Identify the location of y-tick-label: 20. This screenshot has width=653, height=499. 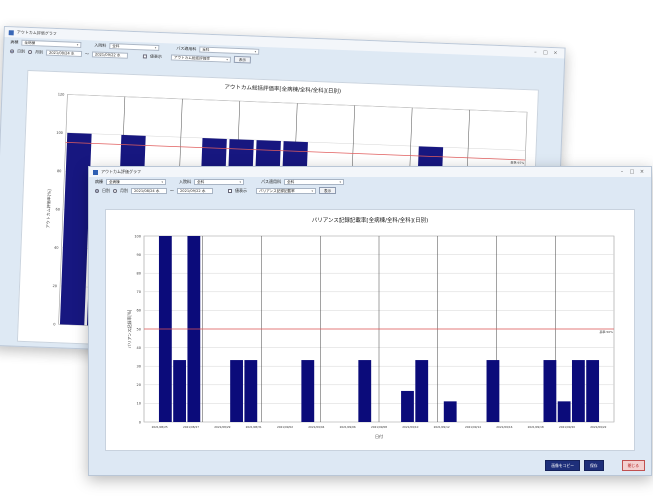
(55, 286).